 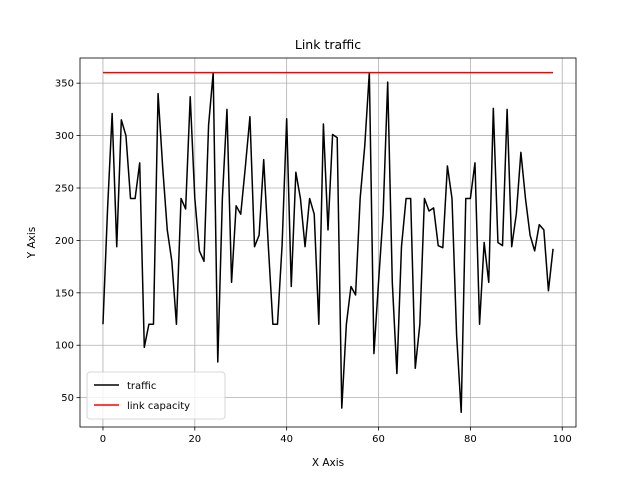 What do you see at coordinates (328, 463) in the screenshot?
I see `x-axis-label: X Axis` at bounding box center [328, 463].